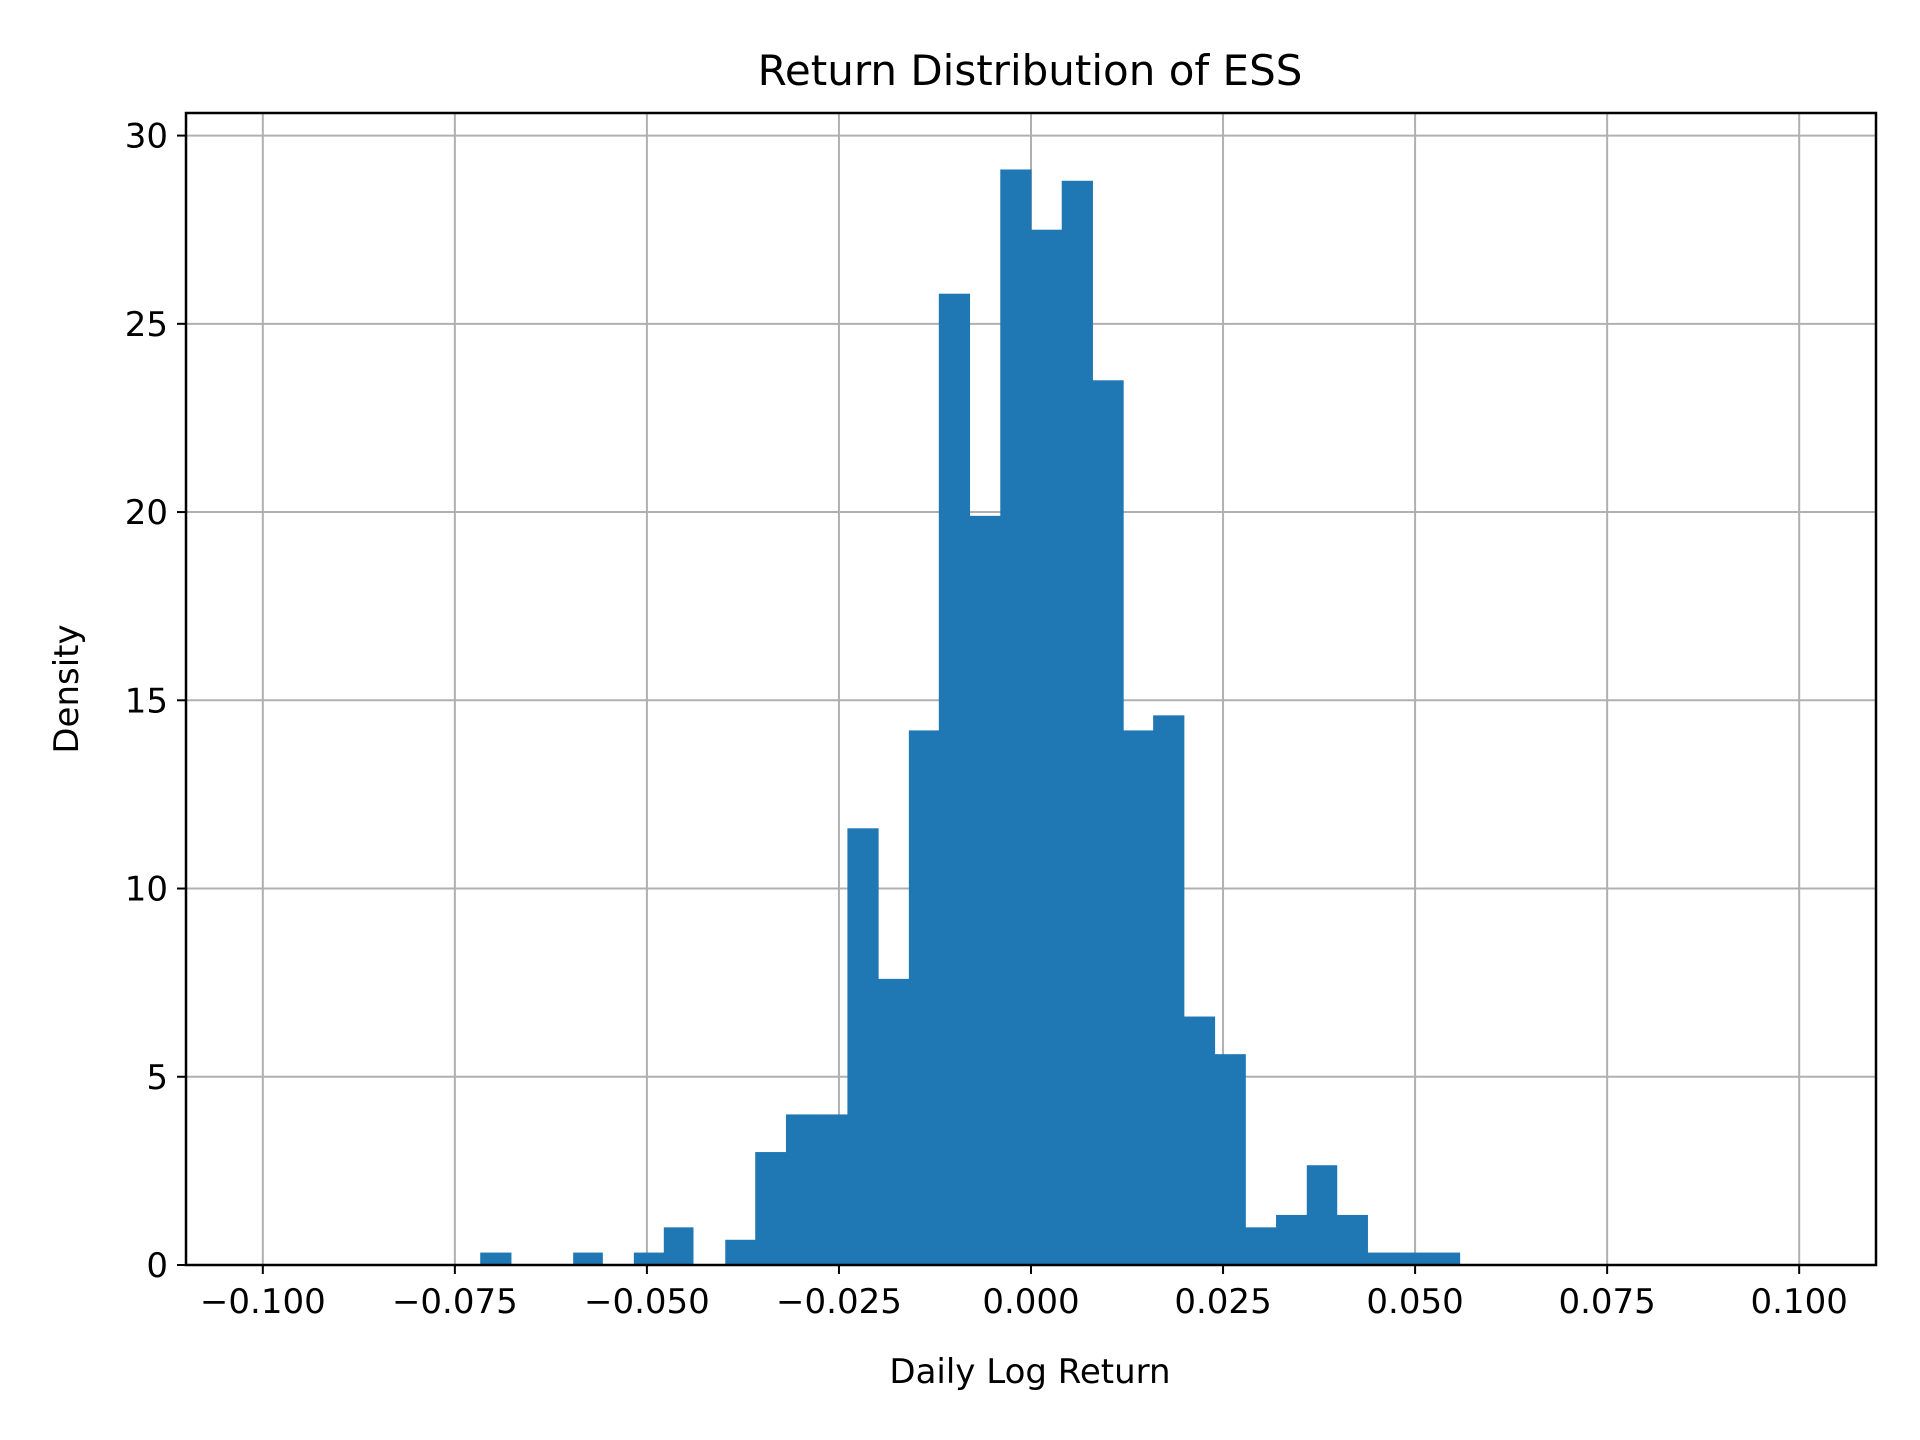  I want to click on y-tick-label: 10, so click(146, 890).